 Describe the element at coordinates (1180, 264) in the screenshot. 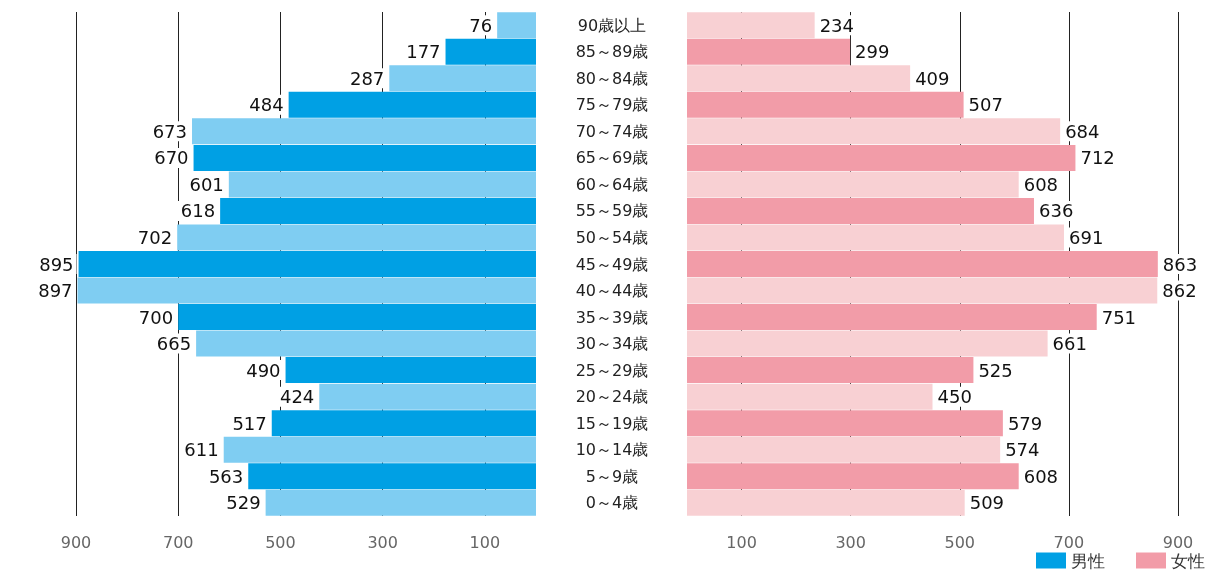

I see `data-label: 863` at that location.